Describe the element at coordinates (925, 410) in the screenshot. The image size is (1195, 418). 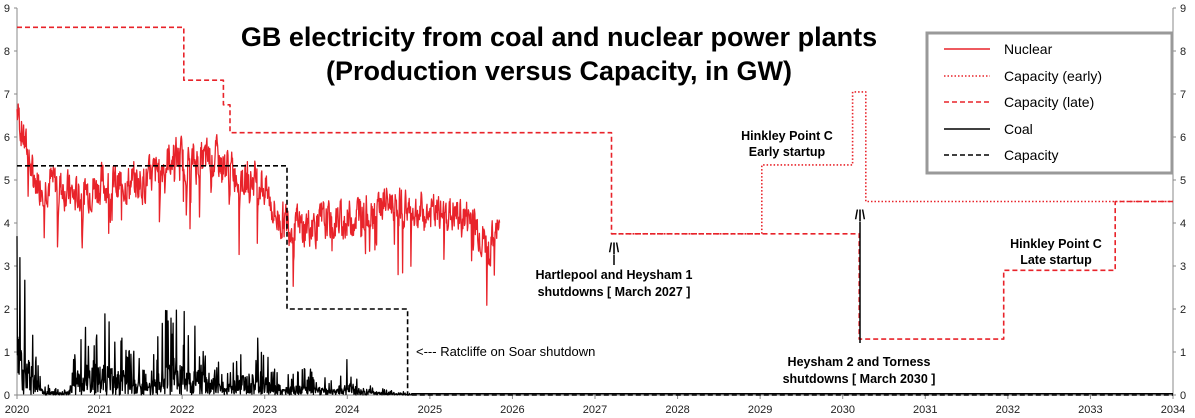
I see `x-tick-label: 2031` at that location.